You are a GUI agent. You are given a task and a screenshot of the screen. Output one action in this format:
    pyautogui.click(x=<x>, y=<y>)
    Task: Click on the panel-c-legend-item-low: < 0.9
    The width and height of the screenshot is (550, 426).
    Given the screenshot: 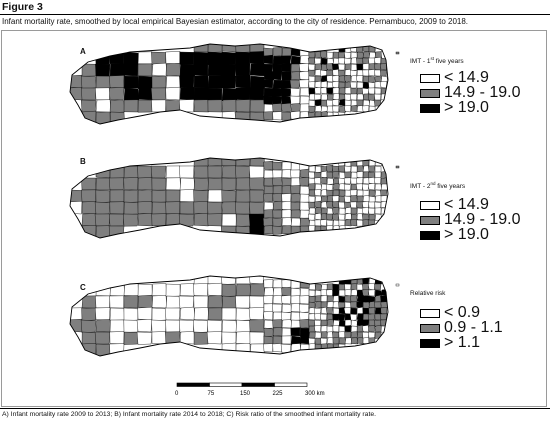 What is the action you would take?
    pyautogui.click(x=450, y=313)
    